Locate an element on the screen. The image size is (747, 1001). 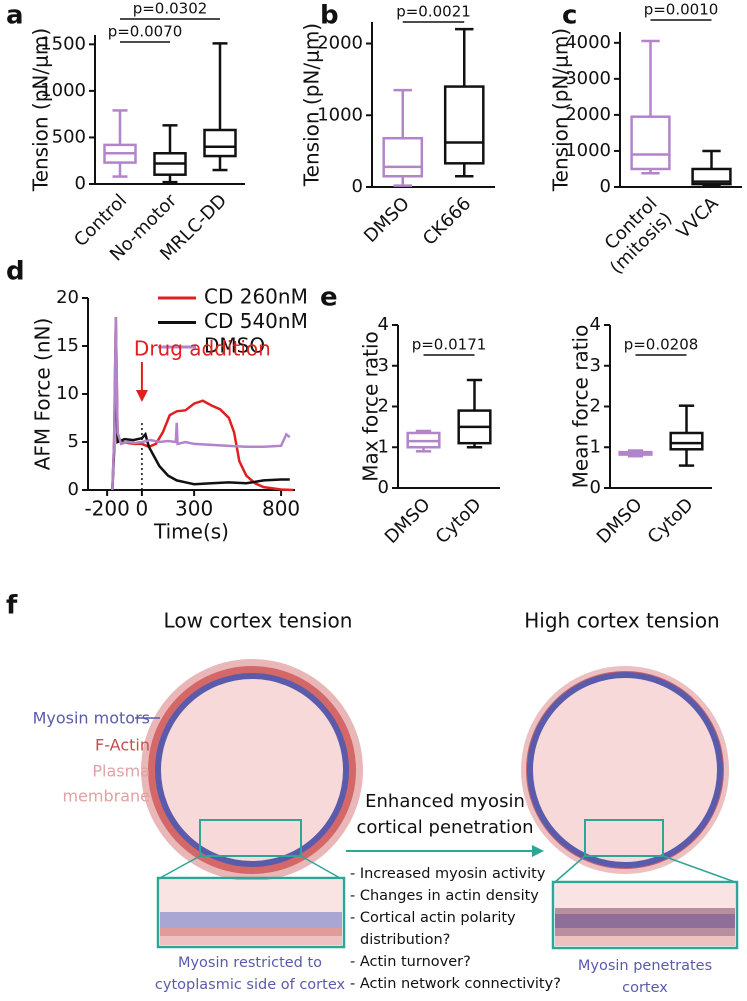
annotation-arrowhead is located at coordinates (141, 396).